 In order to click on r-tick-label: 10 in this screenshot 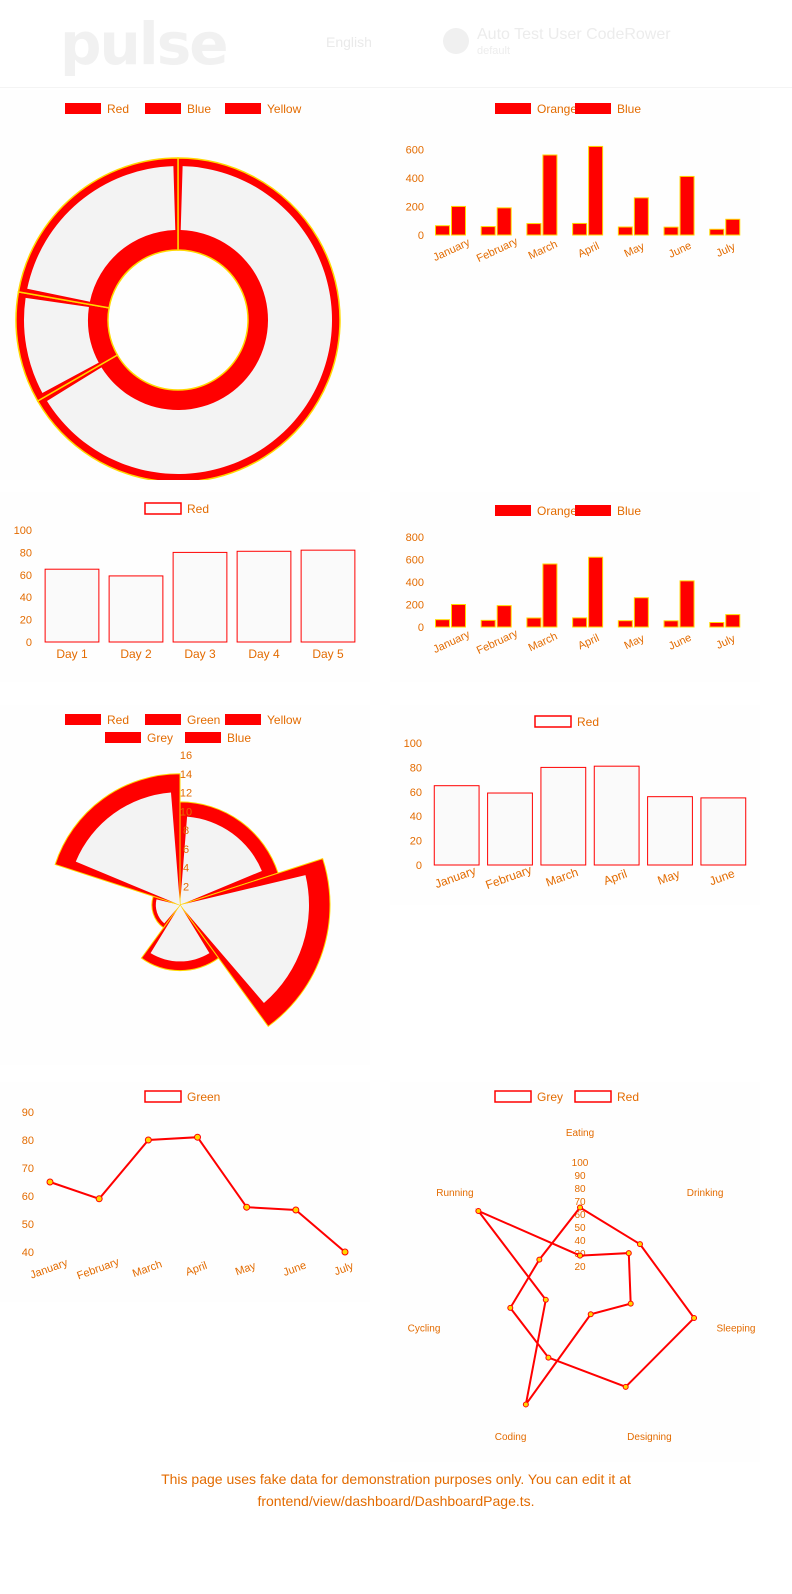, I will do `click(186, 812)`.